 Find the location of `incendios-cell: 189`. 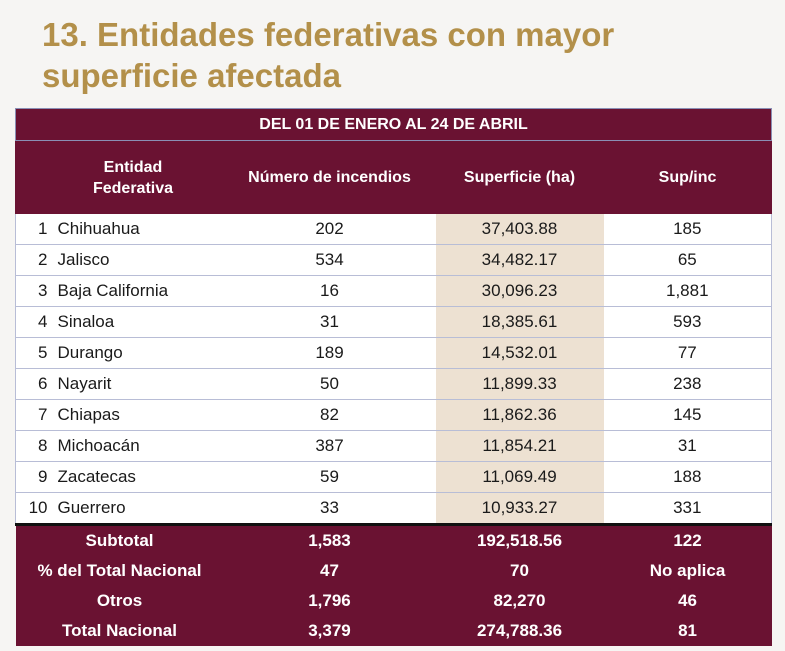

incendios-cell: 189 is located at coordinates (329, 353).